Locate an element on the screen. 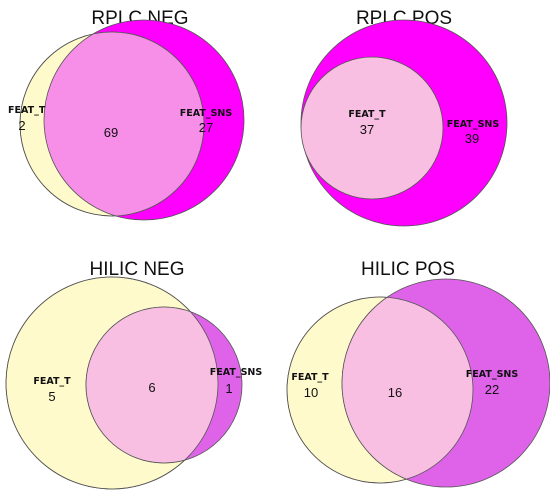 The image size is (550, 494). count-feat-sns-only: 27 is located at coordinates (206, 127).